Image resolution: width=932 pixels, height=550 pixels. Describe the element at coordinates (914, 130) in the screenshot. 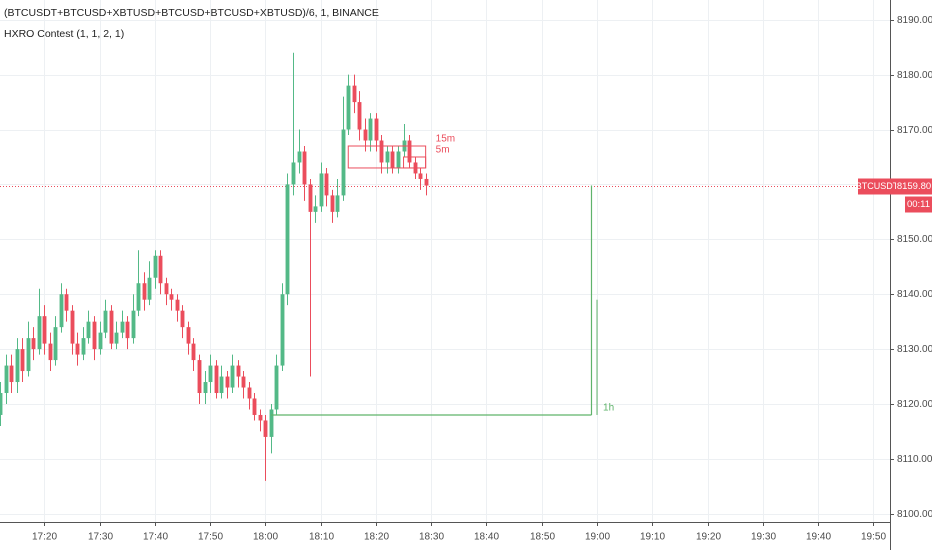

I see `y-tick-label: 8170.00` at that location.